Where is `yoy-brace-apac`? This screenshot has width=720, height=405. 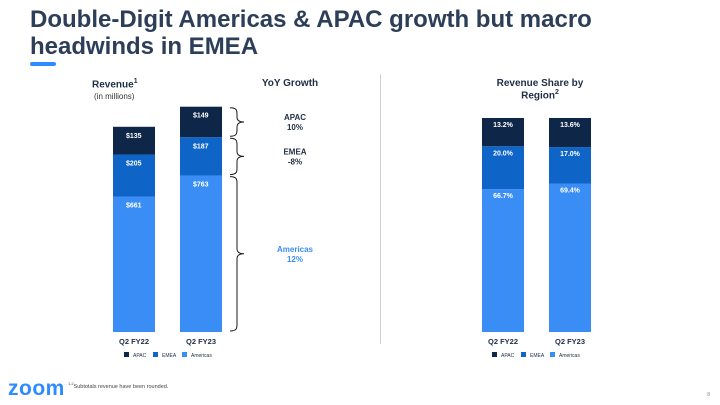
yoy-brace-apac is located at coordinates (237, 122).